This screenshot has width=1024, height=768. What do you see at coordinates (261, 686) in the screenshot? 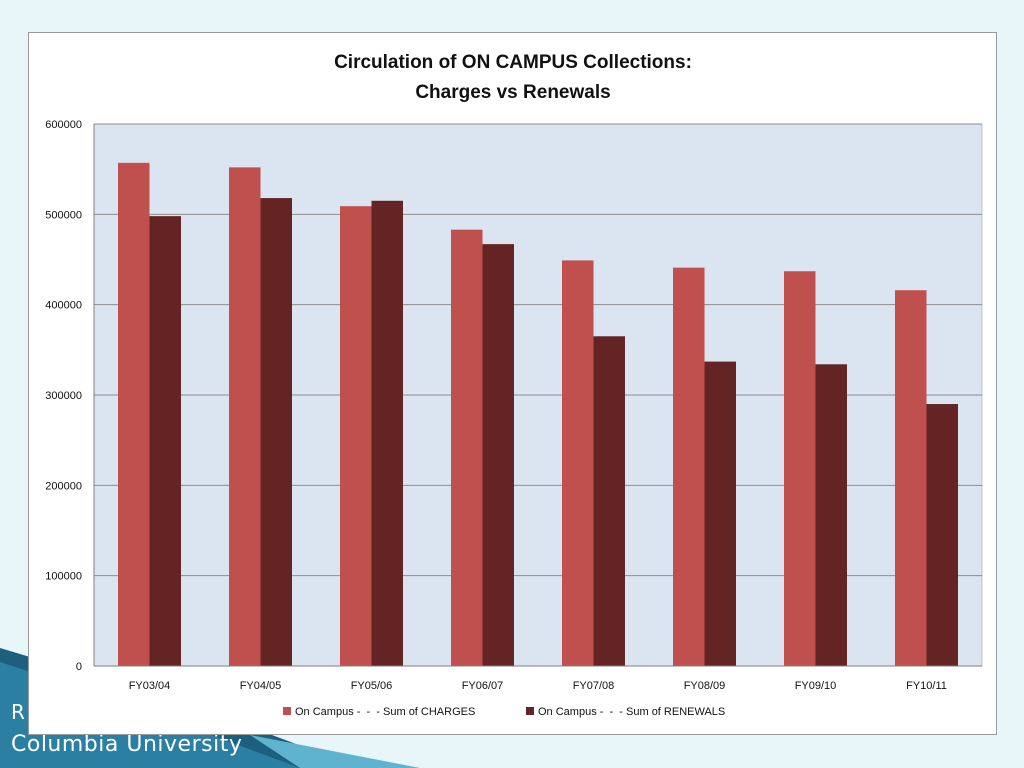
I see `x-tick-label: FY04/05` at bounding box center [261, 686].